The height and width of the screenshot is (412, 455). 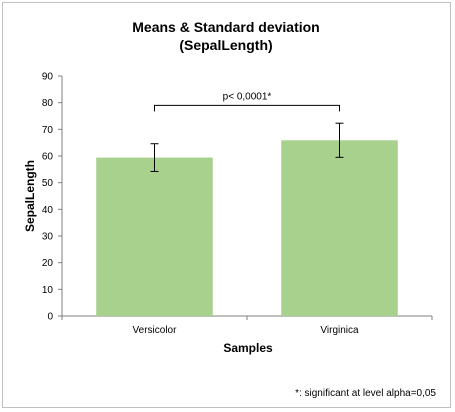 What do you see at coordinates (48, 130) in the screenshot?
I see `y-tick-label: 70` at bounding box center [48, 130].